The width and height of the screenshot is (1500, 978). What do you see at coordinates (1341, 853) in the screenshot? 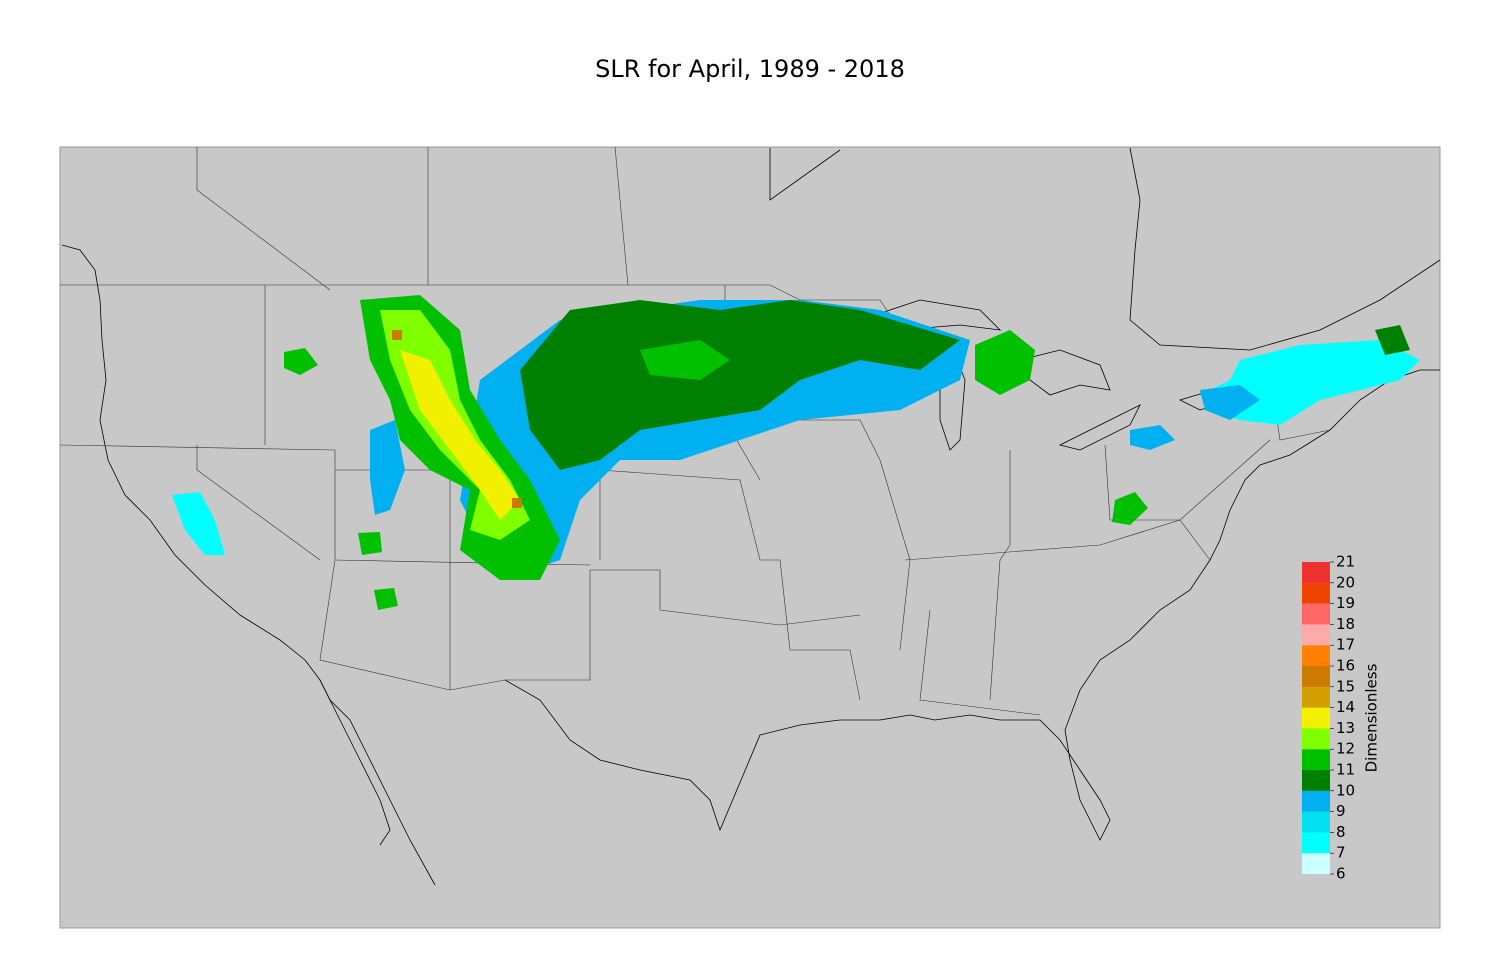
I see `tick-label: 7` at bounding box center [1341, 853].